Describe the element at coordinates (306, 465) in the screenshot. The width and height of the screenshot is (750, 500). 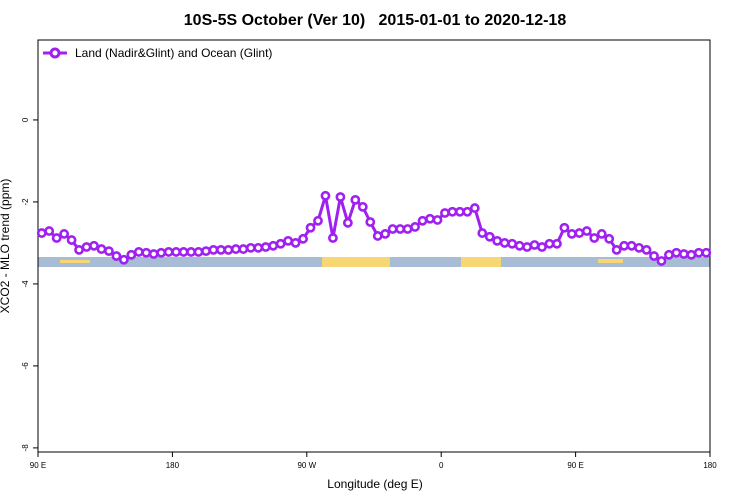
I see `x-tick-label: 90 W` at that location.